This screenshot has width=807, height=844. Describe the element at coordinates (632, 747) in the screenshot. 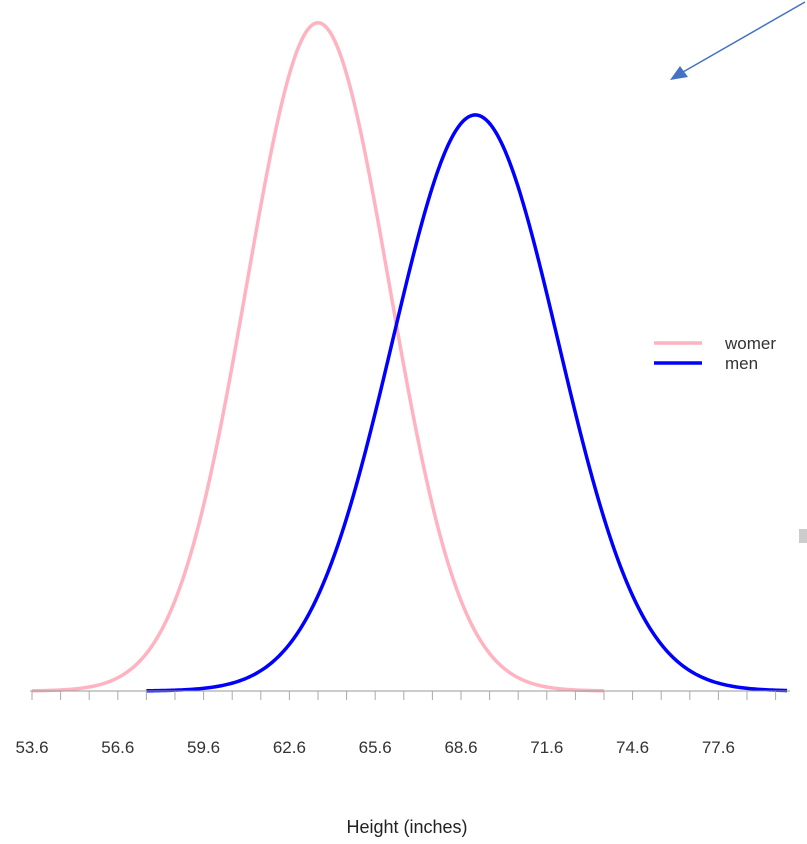

I see `x-tick-label: 74.6` at that location.